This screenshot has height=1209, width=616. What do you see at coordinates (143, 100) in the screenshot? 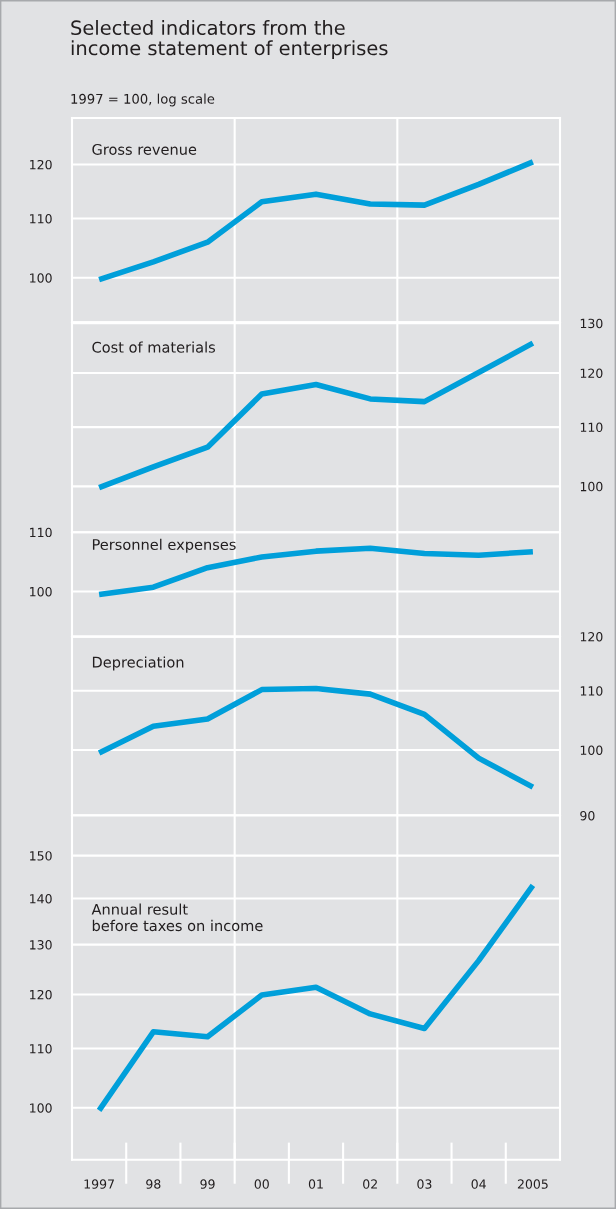
I see `chart-subtitle: 1997 = 100, log scale` at bounding box center [143, 100].